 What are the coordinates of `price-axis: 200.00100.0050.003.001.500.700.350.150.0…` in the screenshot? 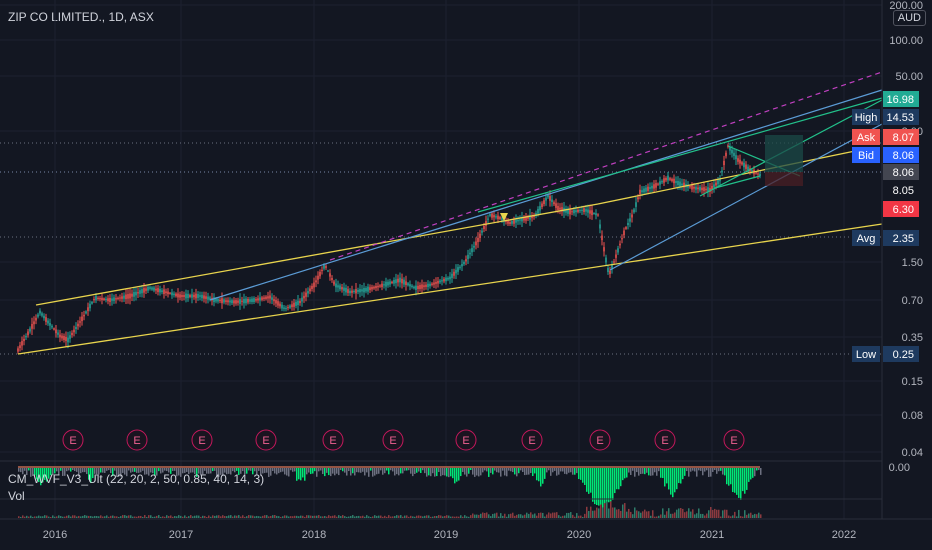 It's located at (902, 259).